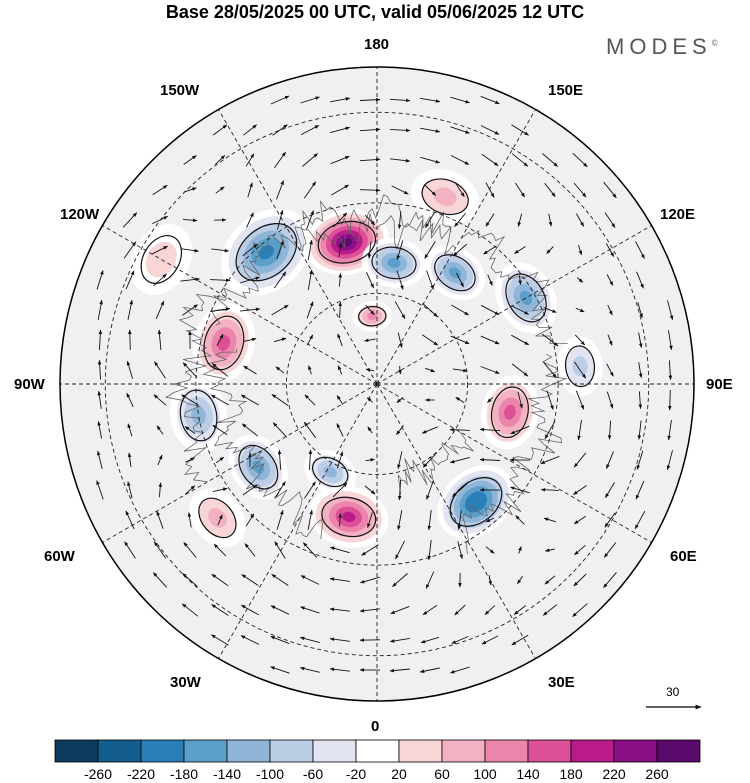 Image resolution: width=750 pixels, height=783 pixels. What do you see at coordinates (659, 46) in the screenshot?
I see `brand-text: MODES` at bounding box center [659, 46].